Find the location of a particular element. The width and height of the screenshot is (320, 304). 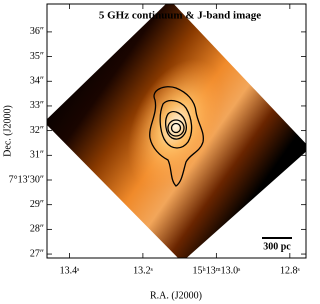

contours is located at coordinates (177, 136).